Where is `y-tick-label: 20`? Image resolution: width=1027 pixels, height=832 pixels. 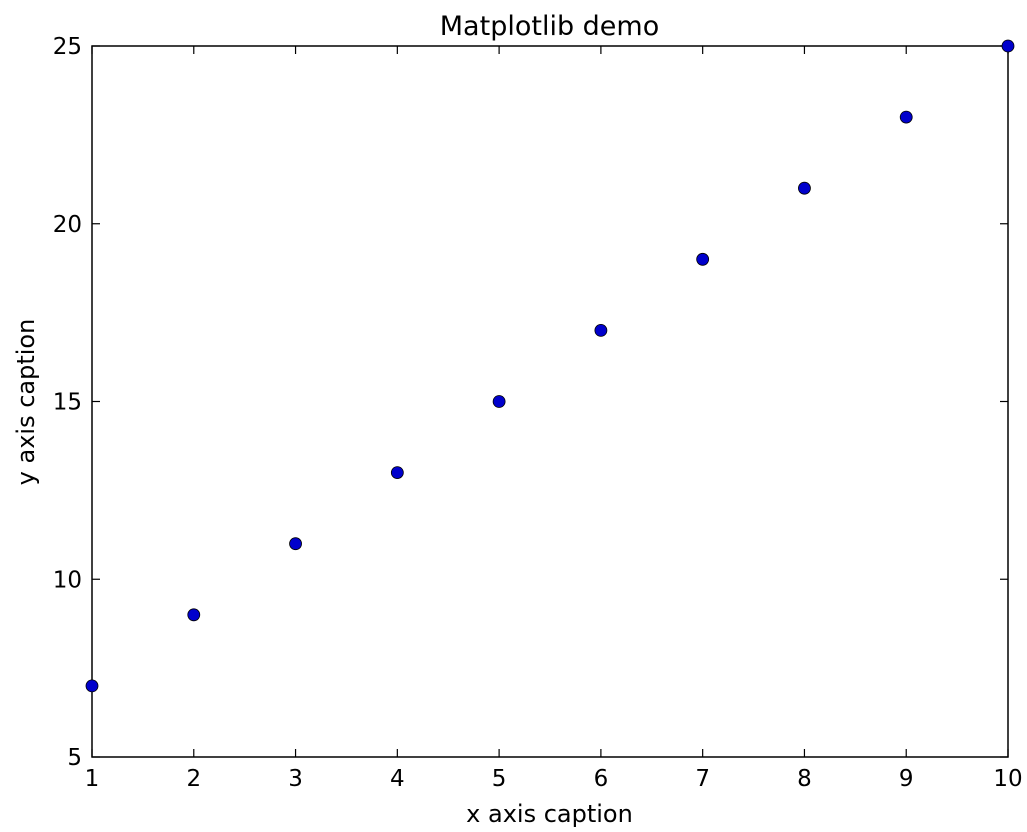 y-tick-label: 20 is located at coordinates (67, 225).